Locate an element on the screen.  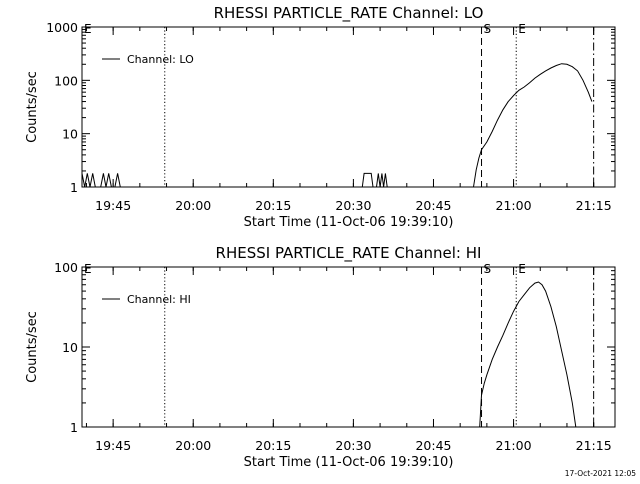
footer-timestamp: 17-Oct-2021 12:05 is located at coordinates (600, 473).